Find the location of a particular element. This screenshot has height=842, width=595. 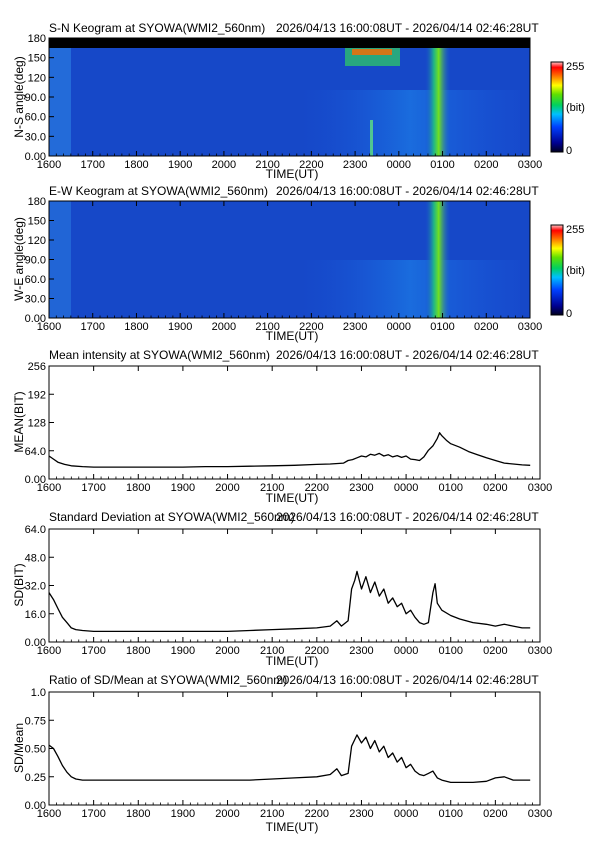

ew-keogram-x-tick-label: 1700 is located at coordinates (92, 327).